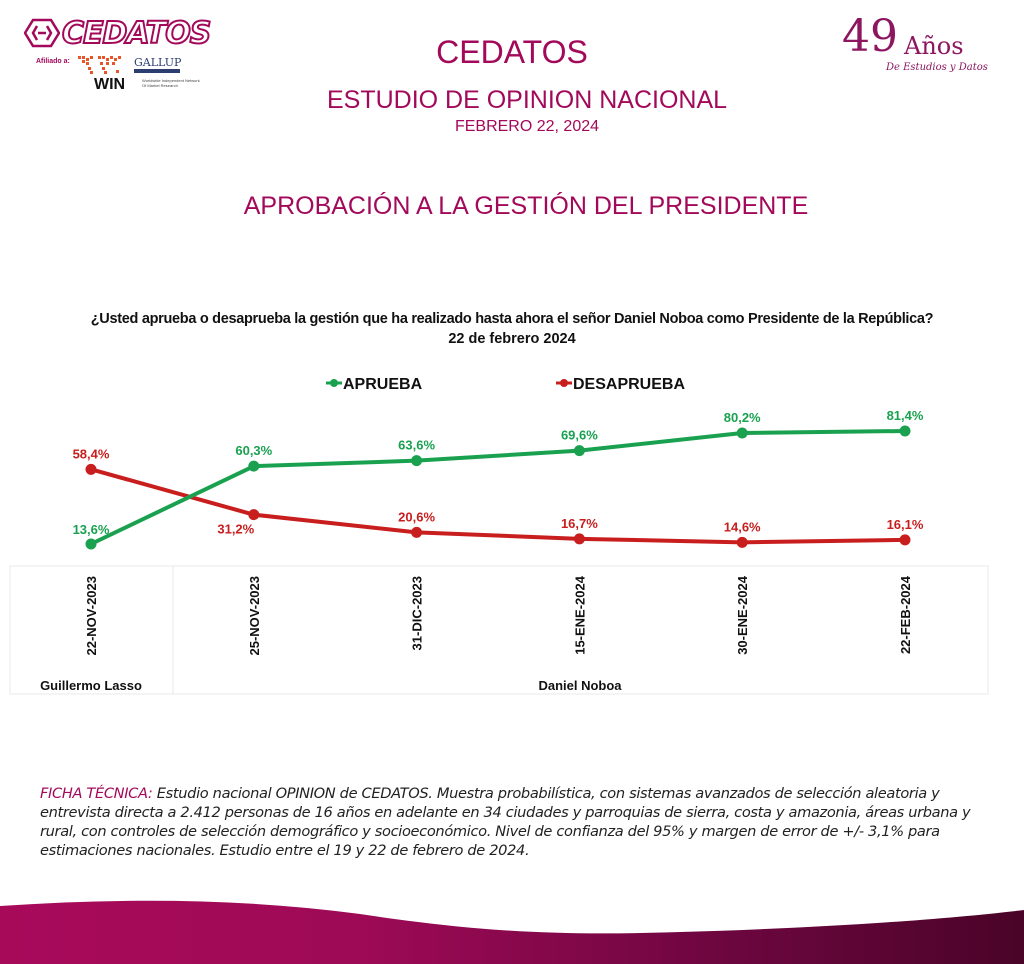  What do you see at coordinates (416, 516) in the screenshot?
I see `data-label-desaprueba: 20,6%` at bounding box center [416, 516].